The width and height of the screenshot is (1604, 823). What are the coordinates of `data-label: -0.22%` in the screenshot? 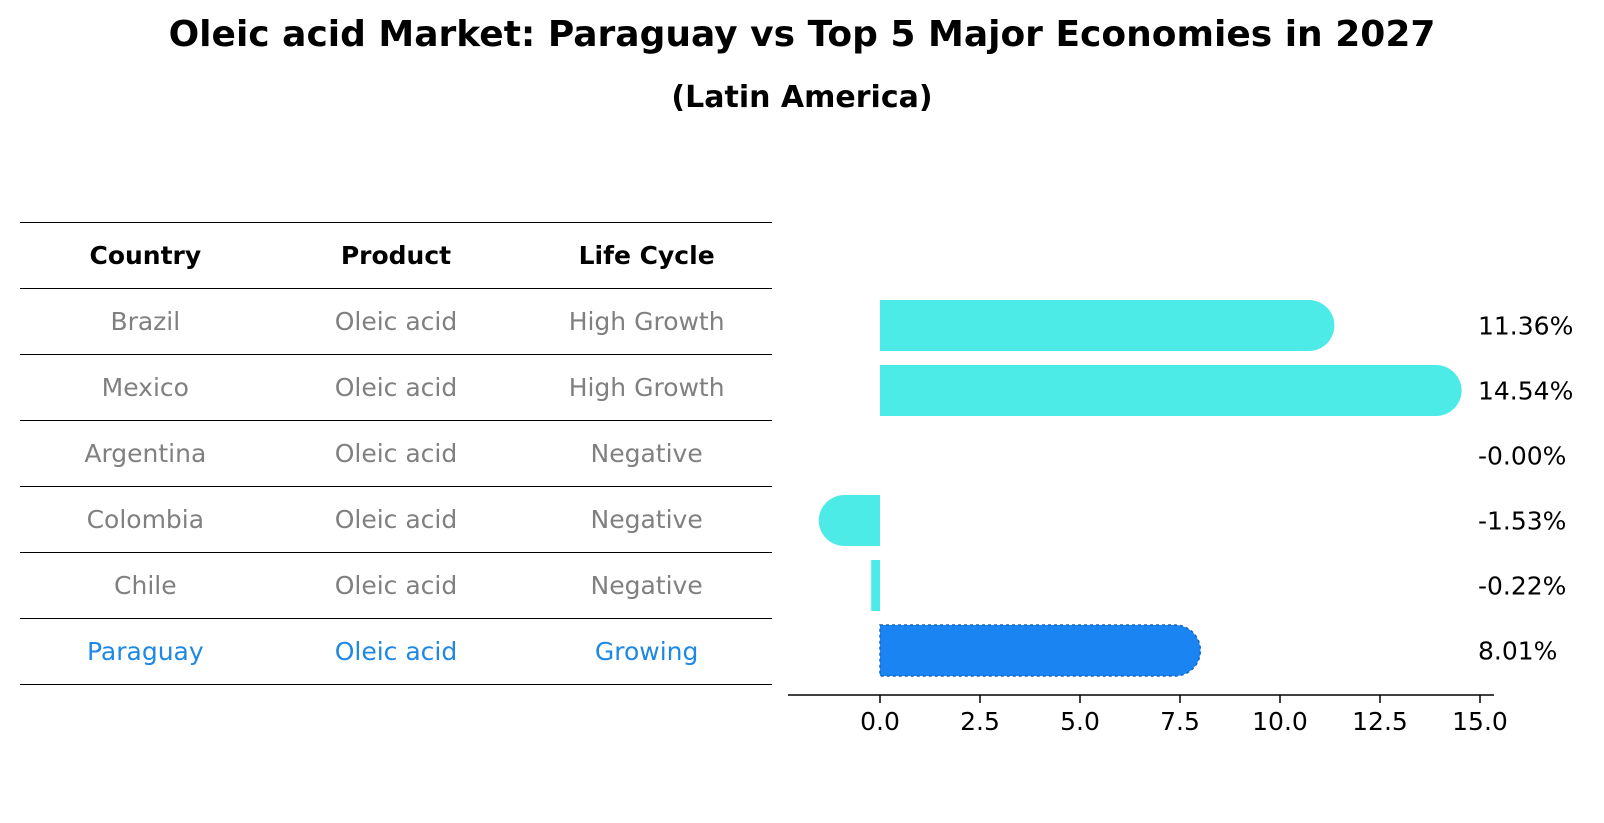 It's located at (1522, 586).